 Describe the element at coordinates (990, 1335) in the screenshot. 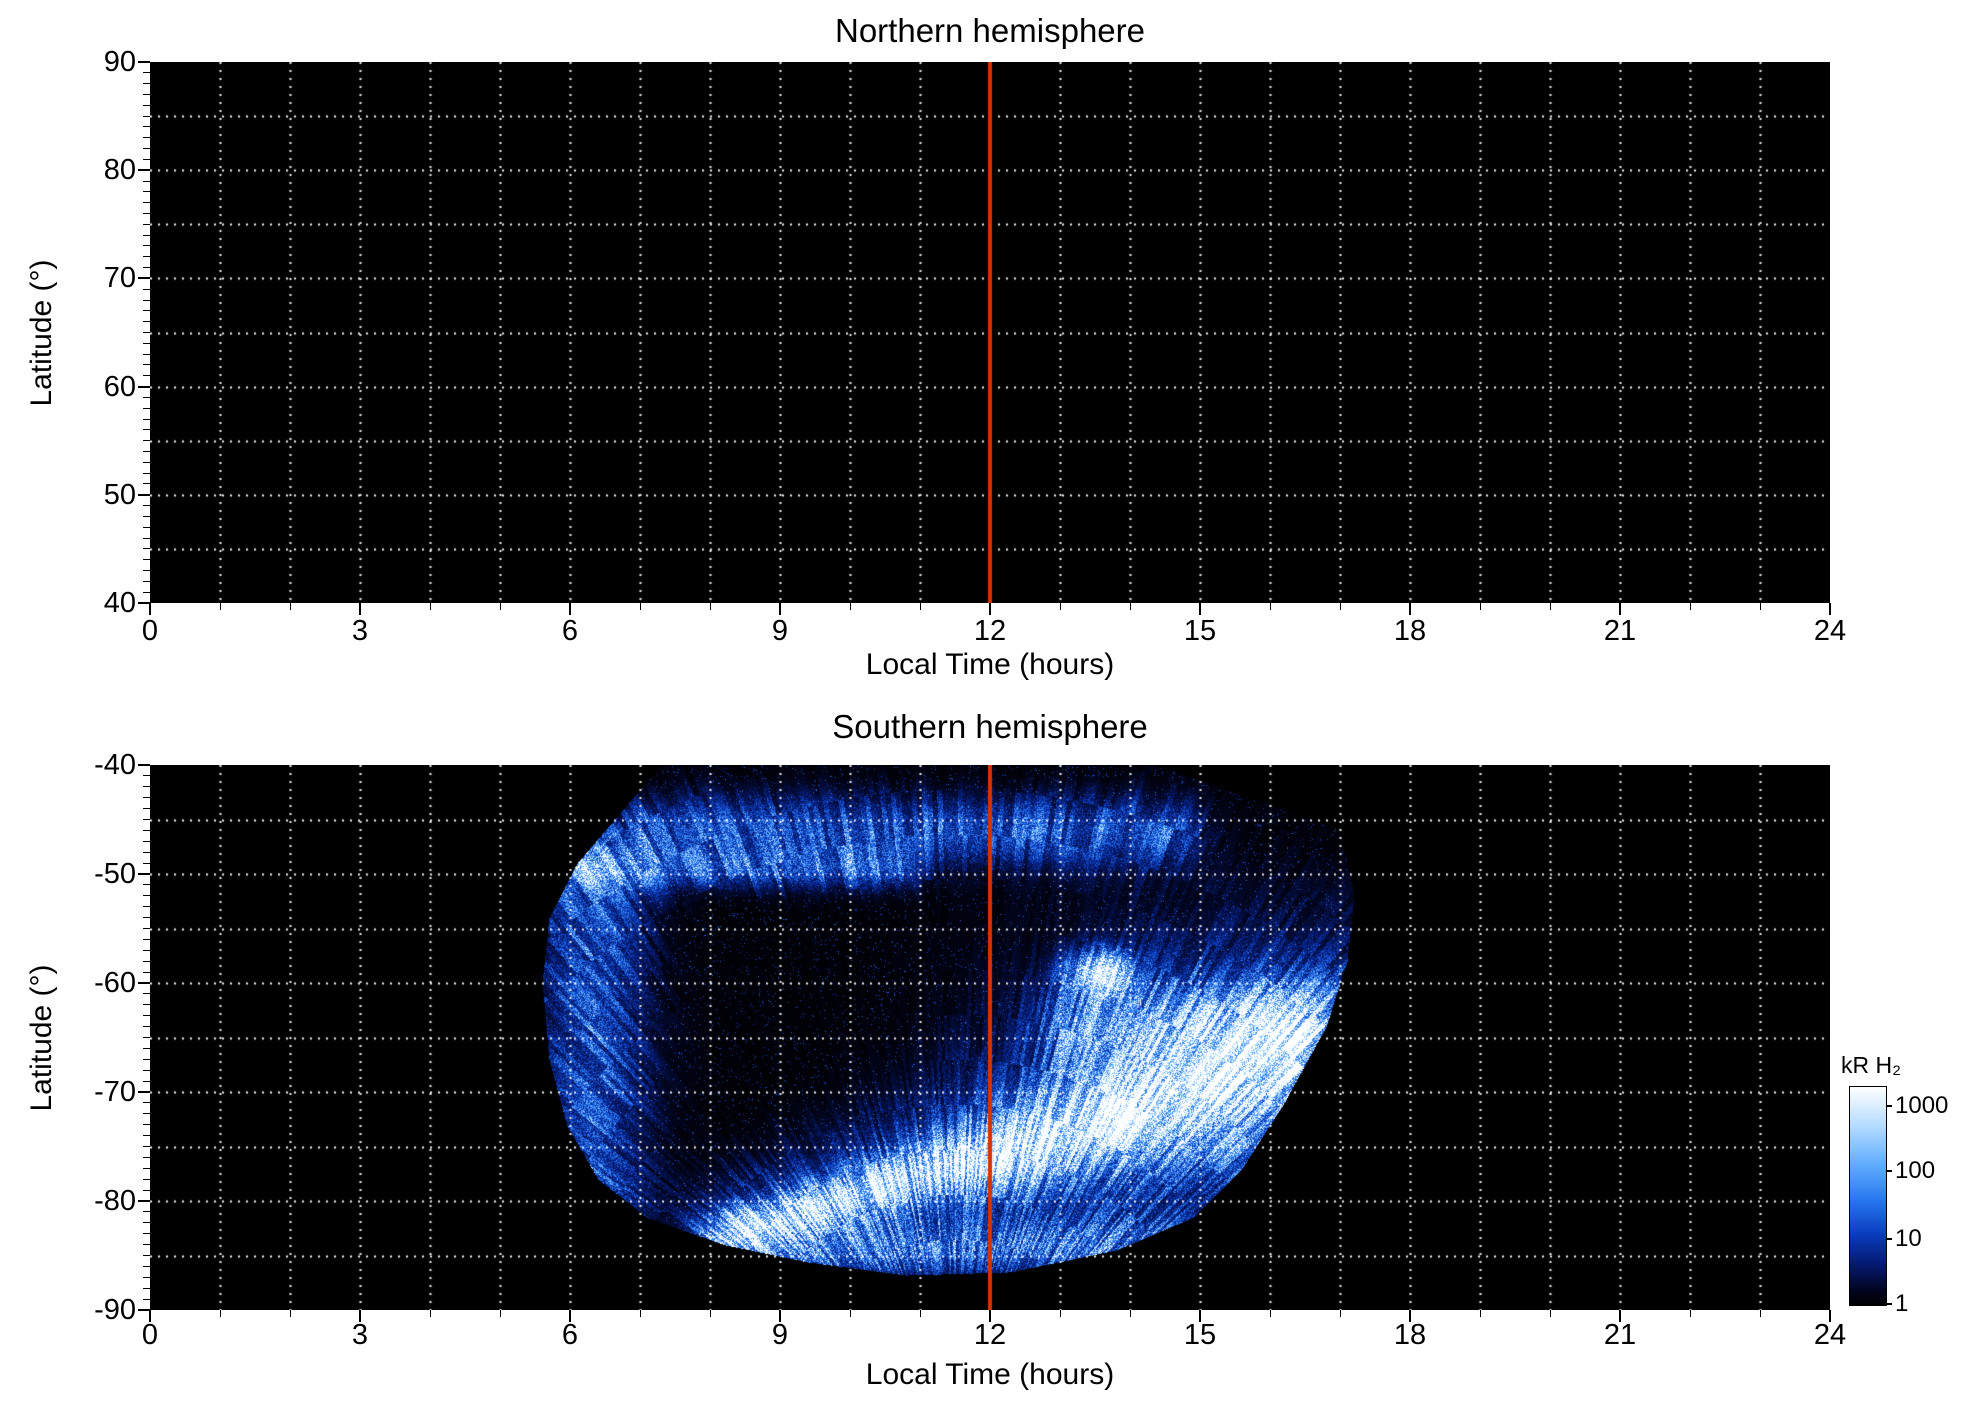

I see `x-tick-label-south: 12` at that location.